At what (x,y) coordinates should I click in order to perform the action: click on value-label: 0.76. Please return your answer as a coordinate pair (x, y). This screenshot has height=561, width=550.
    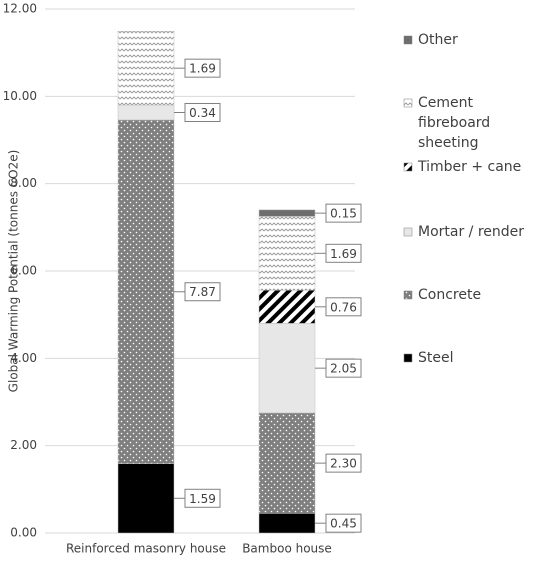
    Looking at the image, I should click on (343, 307).